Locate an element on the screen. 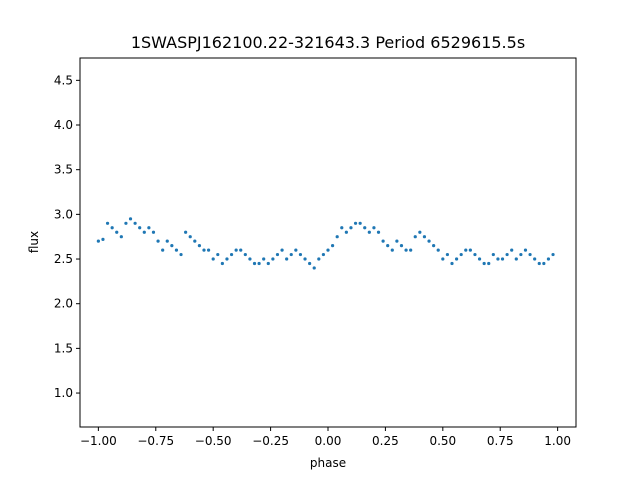 Image resolution: width=640 pixels, height=480 pixels. y-tick-label: 1.0 is located at coordinates (63, 393).